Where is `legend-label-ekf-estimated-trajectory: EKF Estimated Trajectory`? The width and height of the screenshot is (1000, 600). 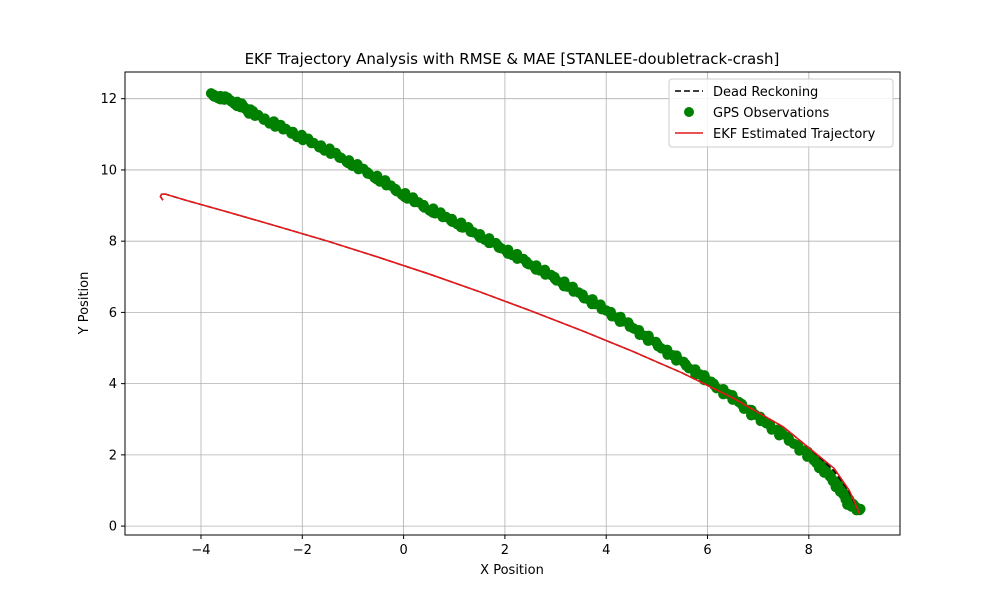 legend-label-ekf-estimated-trajectory: EKF Estimated Trajectory is located at coordinates (794, 134).